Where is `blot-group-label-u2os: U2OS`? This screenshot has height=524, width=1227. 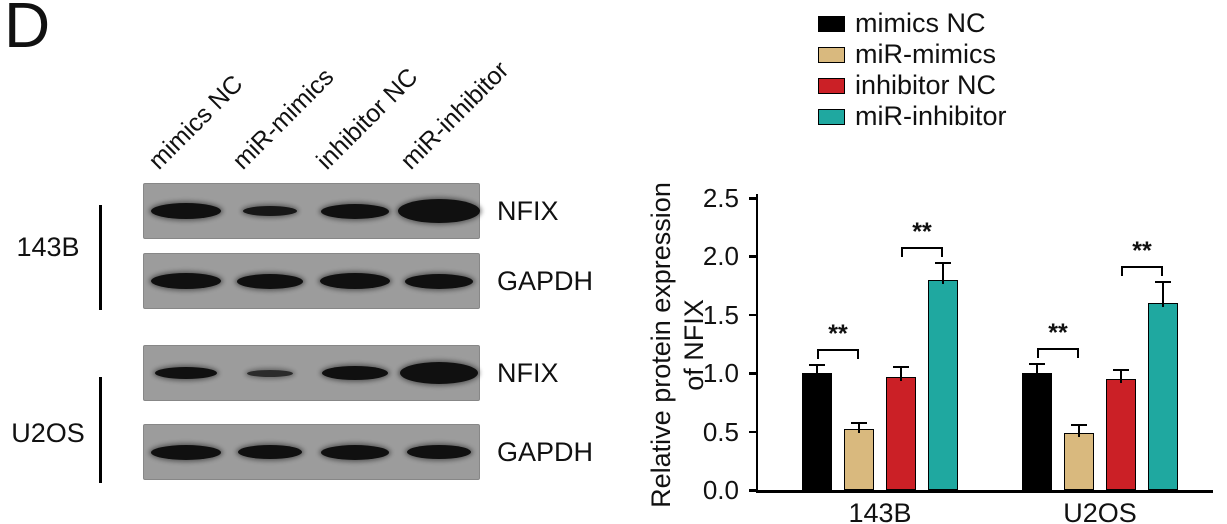 blot-group-label-u2os: U2OS is located at coordinates (48, 433).